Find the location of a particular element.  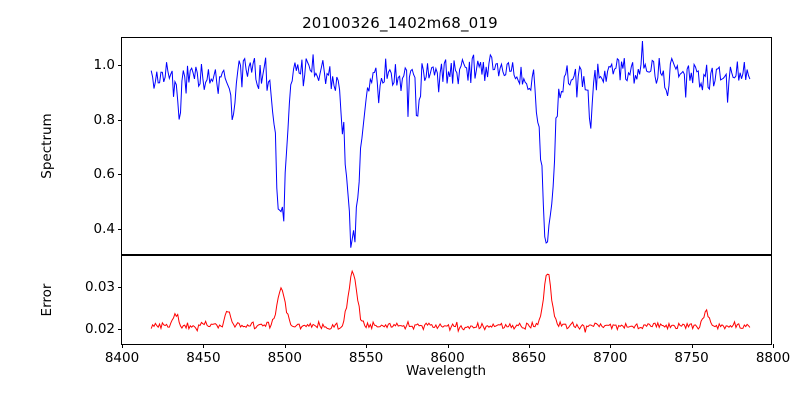

x-tick-label: 8600 is located at coordinates (447, 358).